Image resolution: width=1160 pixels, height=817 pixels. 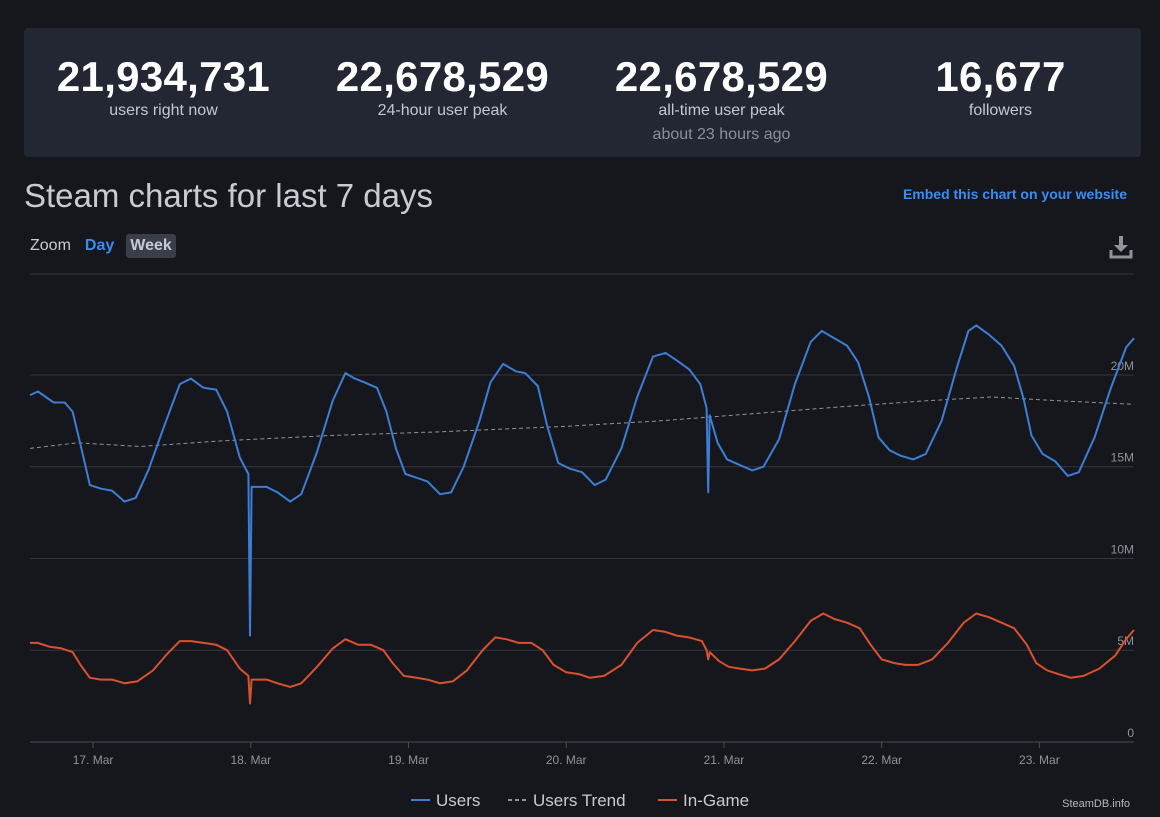 I want to click on zoom-label: Zoom, so click(x=50, y=245).